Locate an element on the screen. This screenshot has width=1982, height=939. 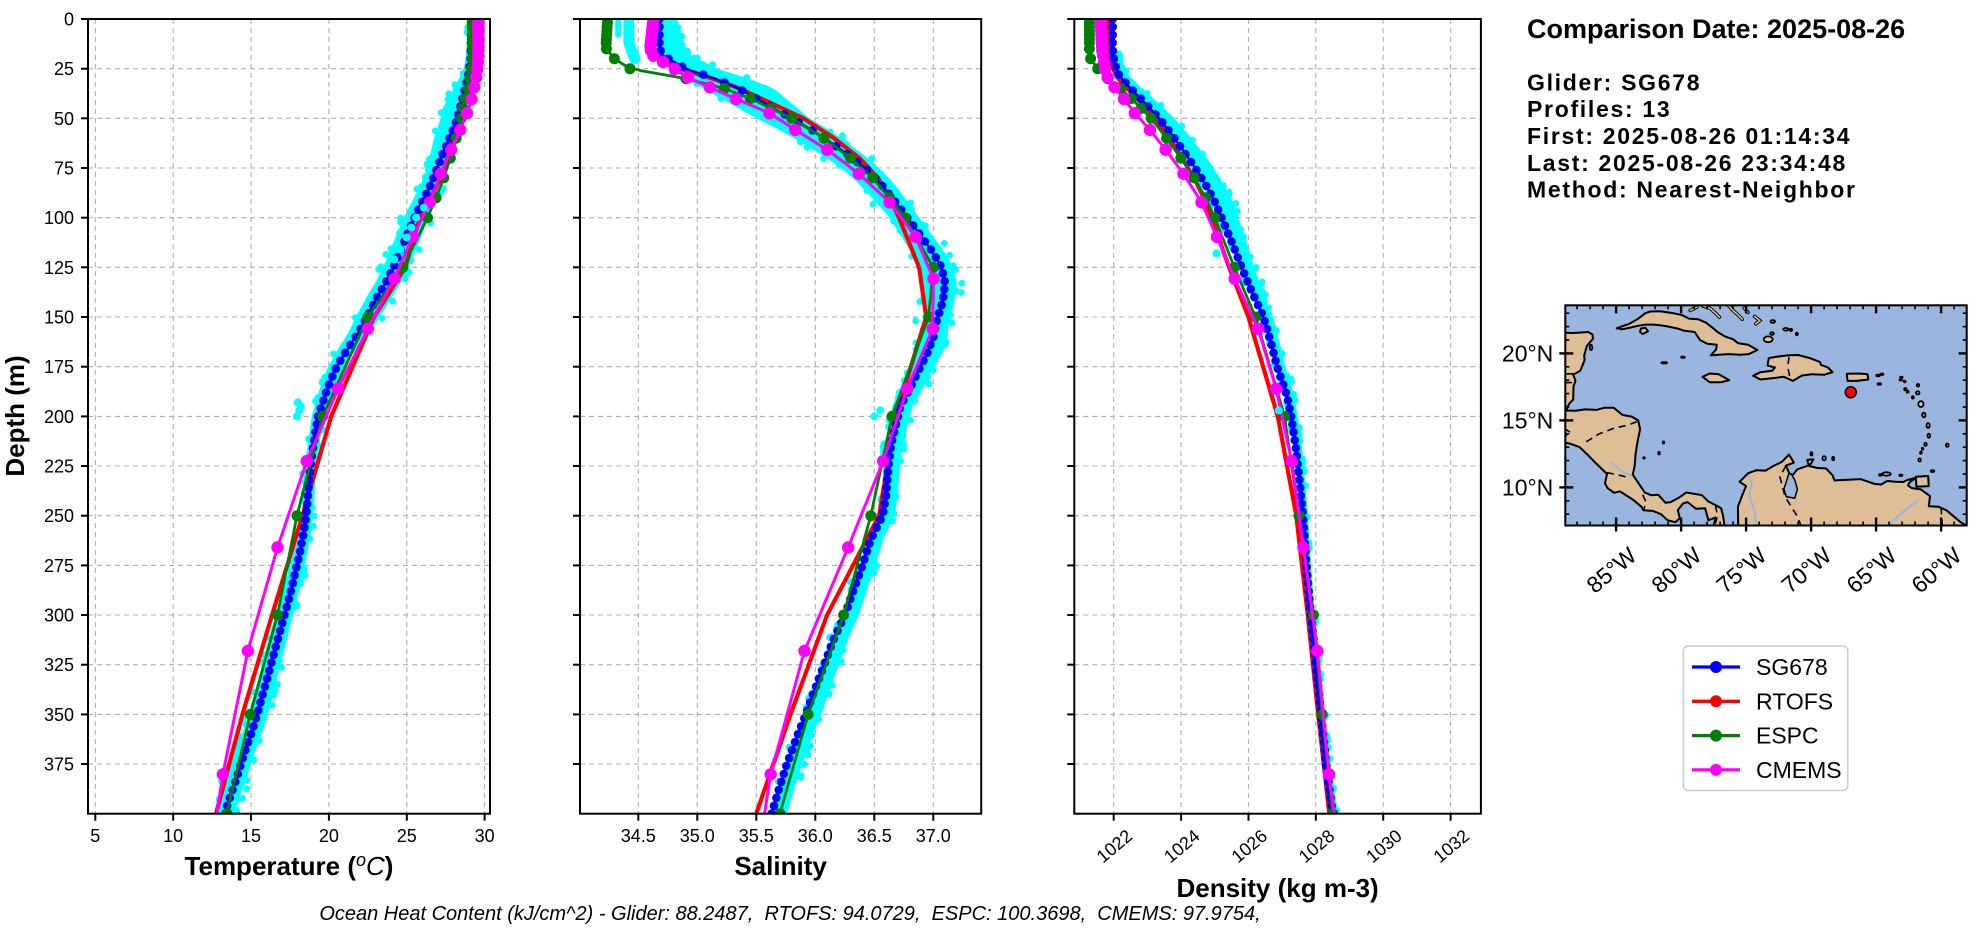
svg-text: 275 is located at coordinates (59, 566).